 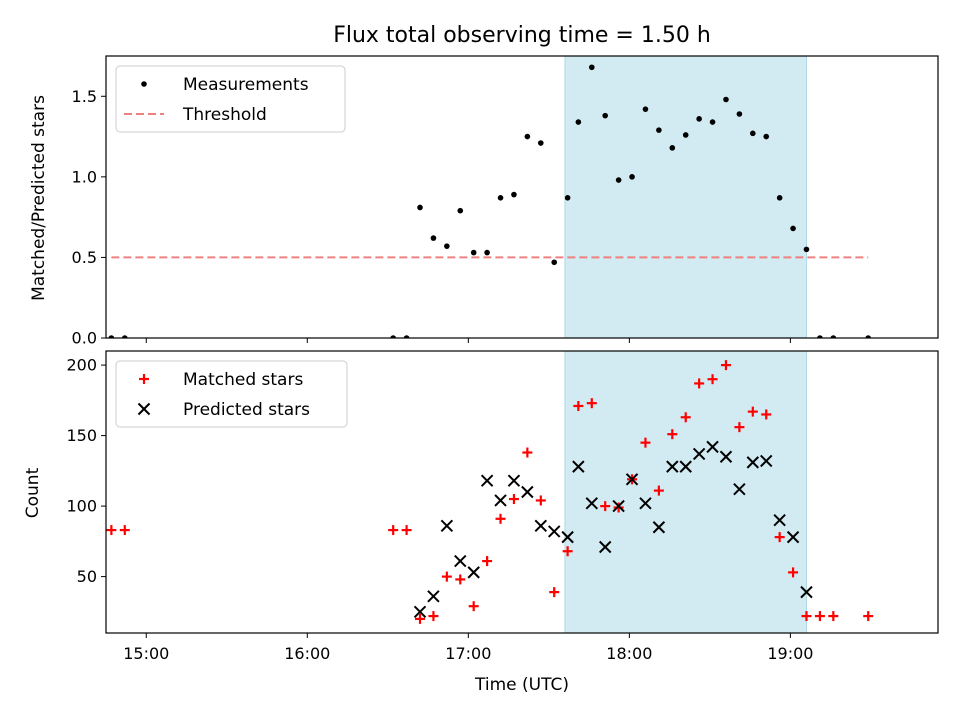 What do you see at coordinates (87, 576) in the screenshot?
I see `y-tick-label: 50` at bounding box center [87, 576].